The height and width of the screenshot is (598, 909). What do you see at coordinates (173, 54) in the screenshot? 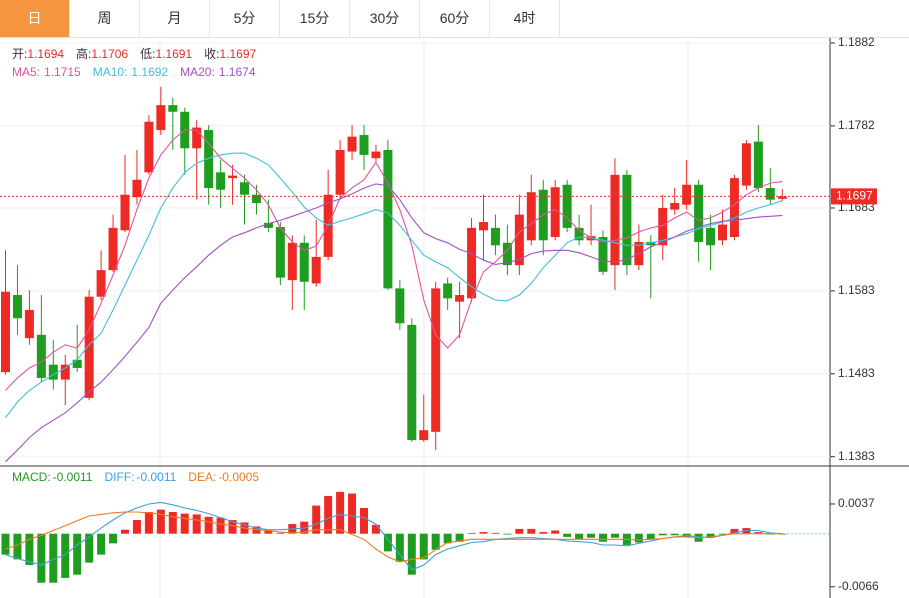
I see `legend-value: 1.1691` at bounding box center [173, 54].